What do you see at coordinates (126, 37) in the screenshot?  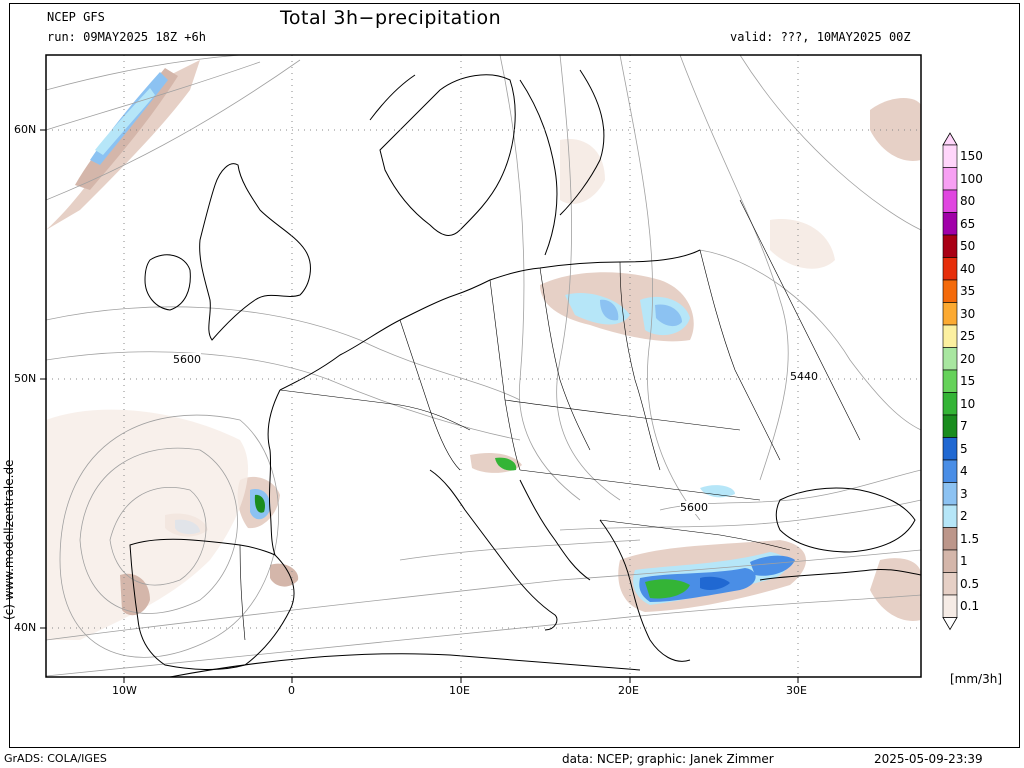 I see `run-info: run: 09MAY2025 18Z +6h` at bounding box center [126, 37].